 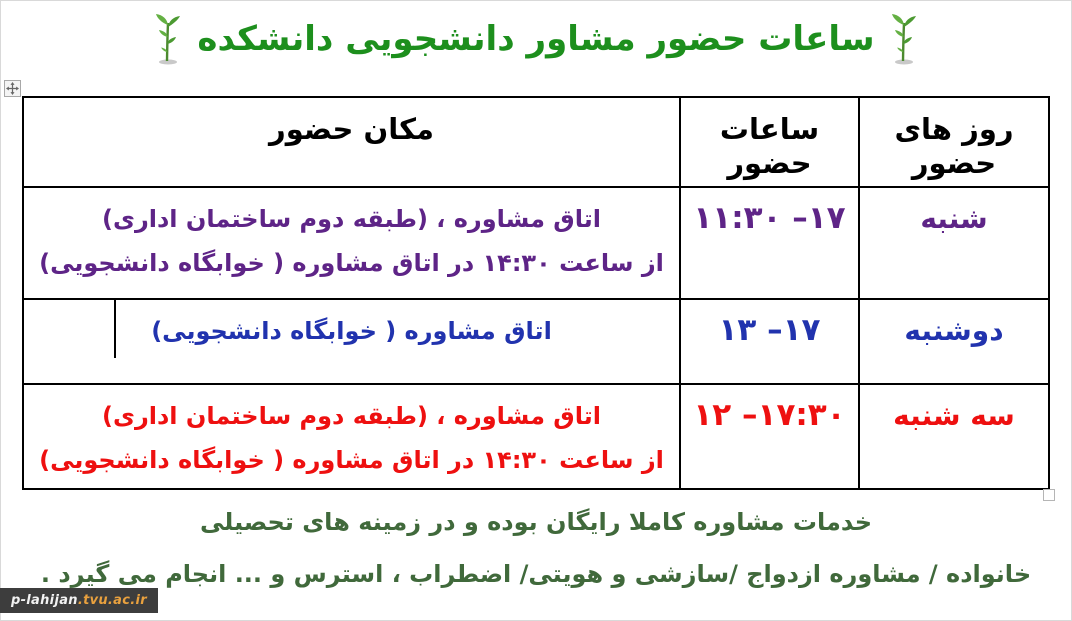 I want to click on hours-cell-saturday: ۱۱:۳۰ –۱۷, so click(x=769, y=243).